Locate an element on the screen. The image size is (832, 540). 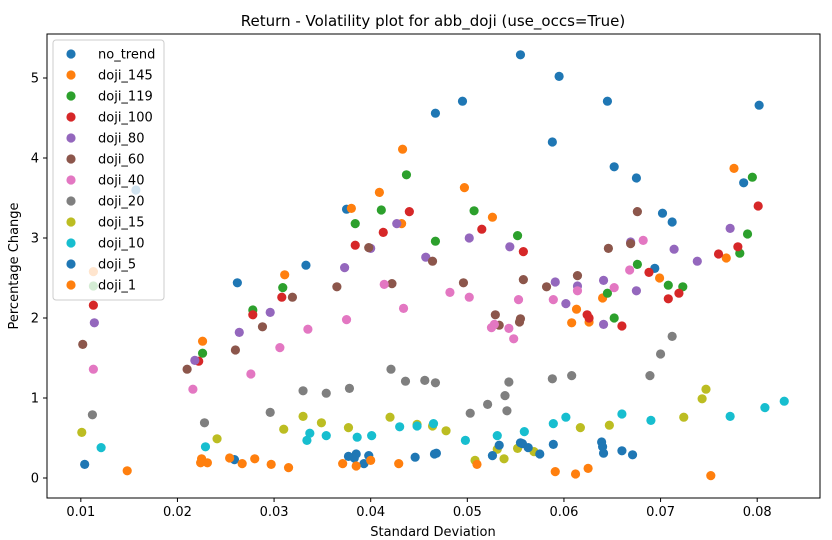
x-tick-label: 0.04 is located at coordinates (370, 512).